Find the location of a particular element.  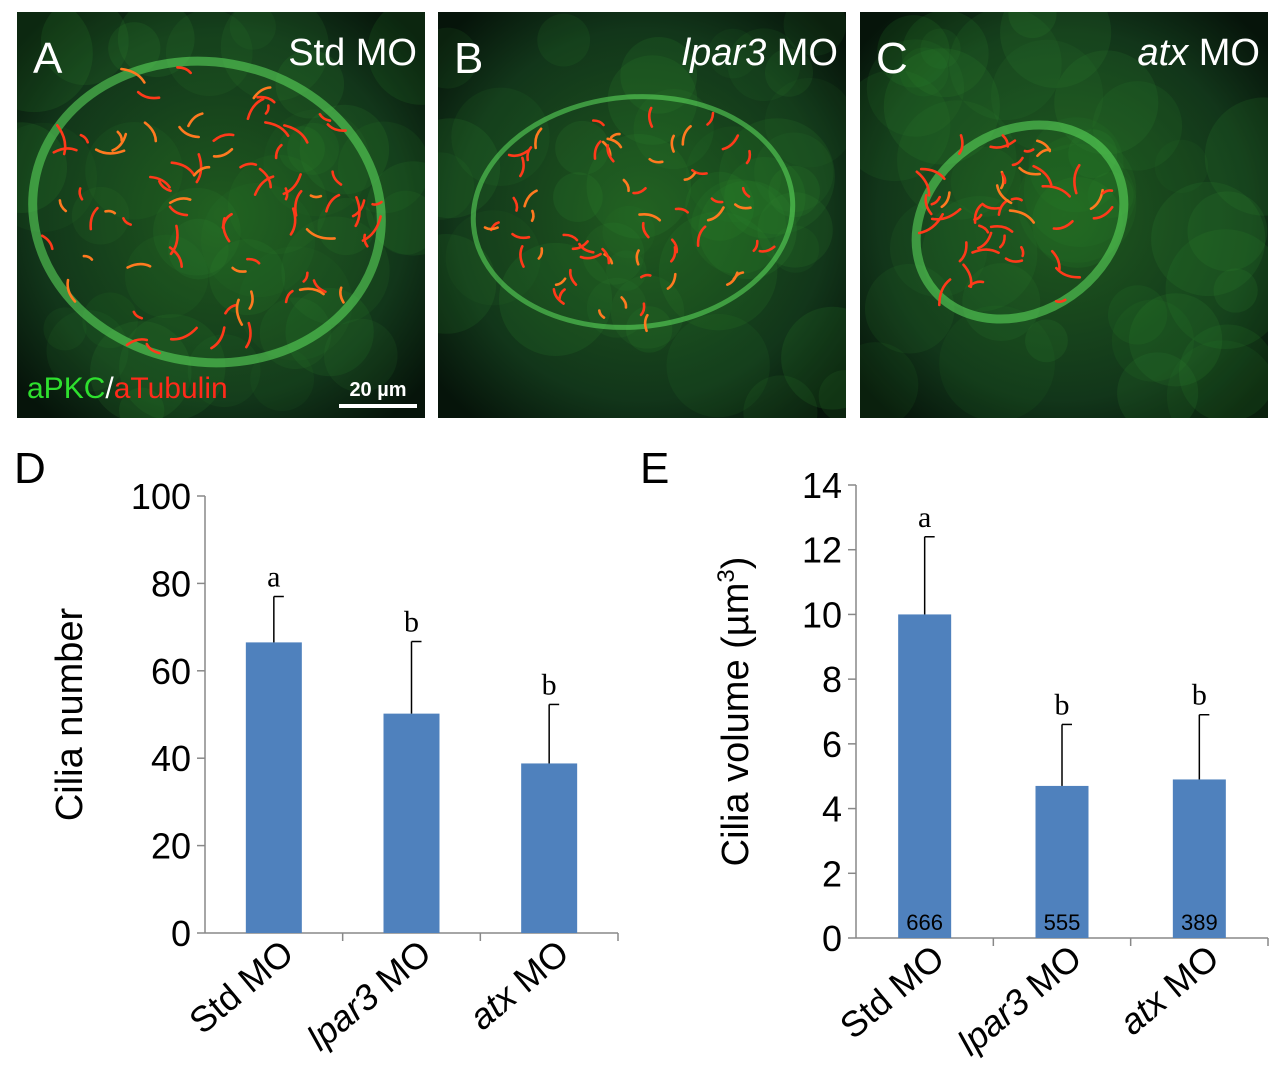

chart-label-e: E is located at coordinates (655, 468).